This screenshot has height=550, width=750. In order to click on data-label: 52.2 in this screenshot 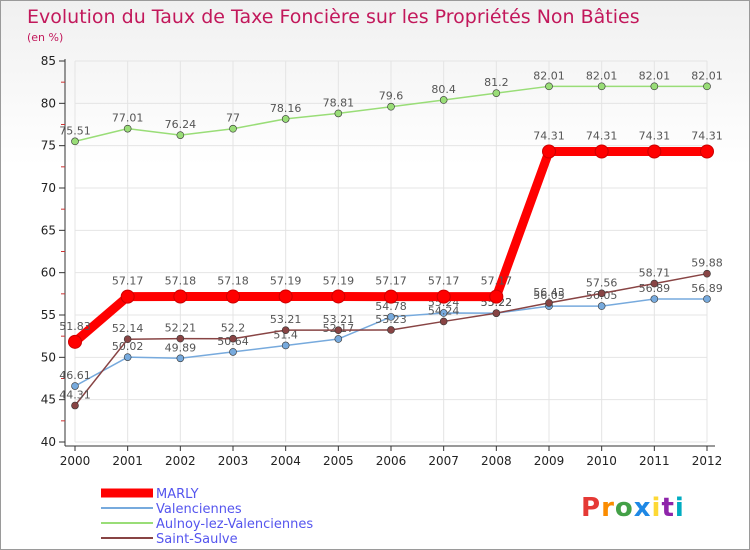, I will do `click(233, 328)`.